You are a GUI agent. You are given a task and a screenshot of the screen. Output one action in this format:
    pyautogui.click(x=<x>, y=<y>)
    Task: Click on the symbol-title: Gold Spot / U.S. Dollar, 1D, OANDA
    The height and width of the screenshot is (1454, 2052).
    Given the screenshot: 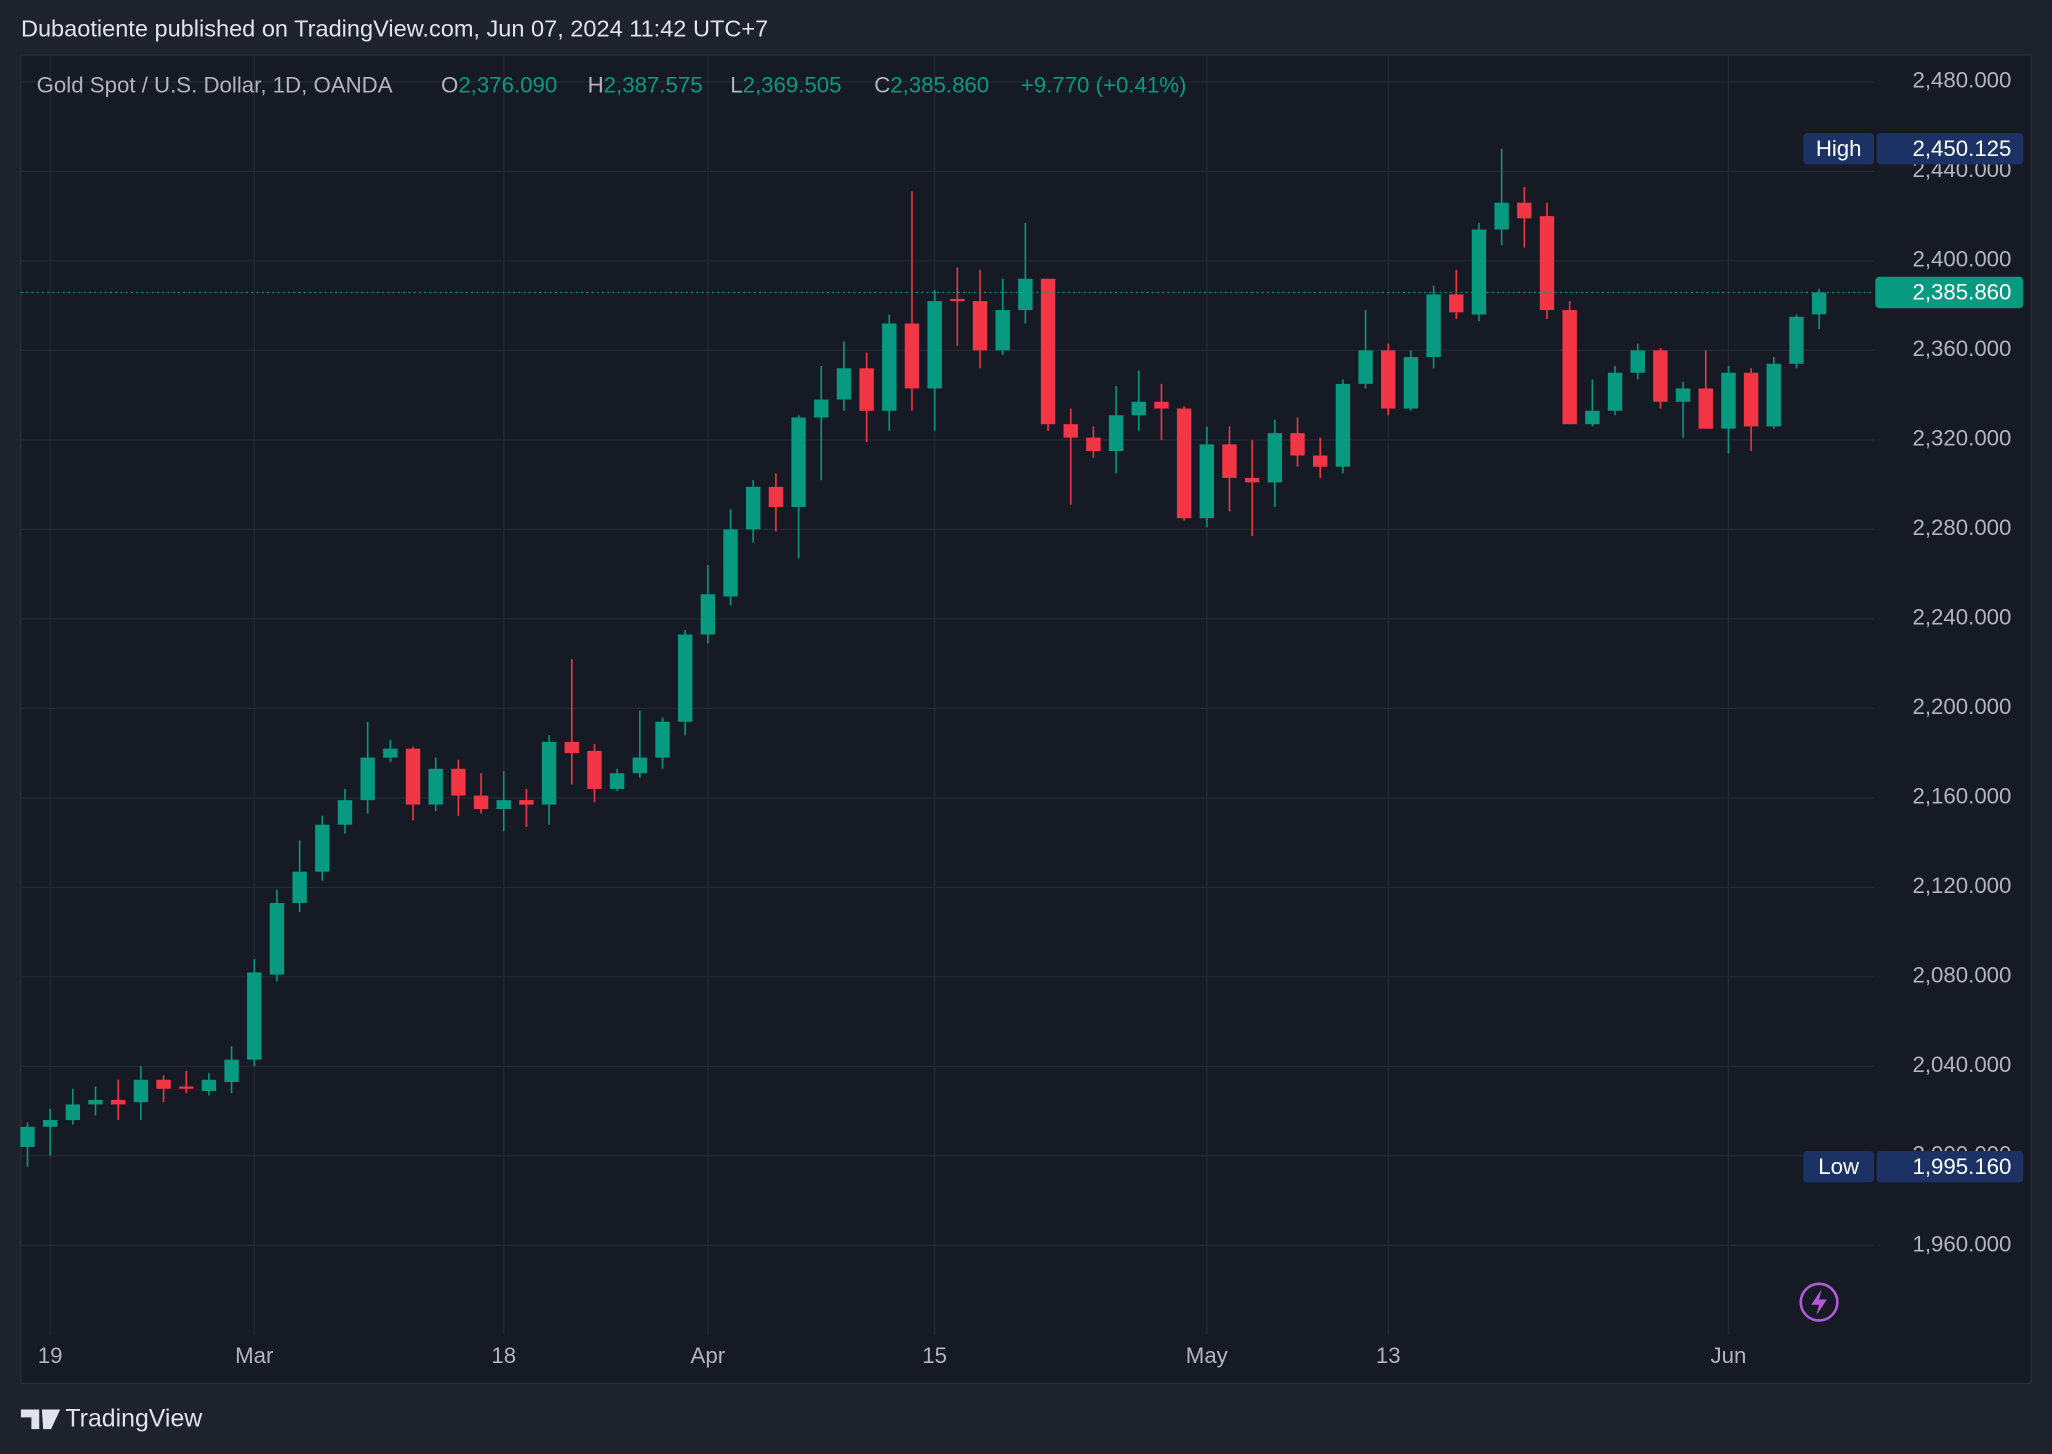 What is the action you would take?
    pyautogui.click(x=215, y=84)
    